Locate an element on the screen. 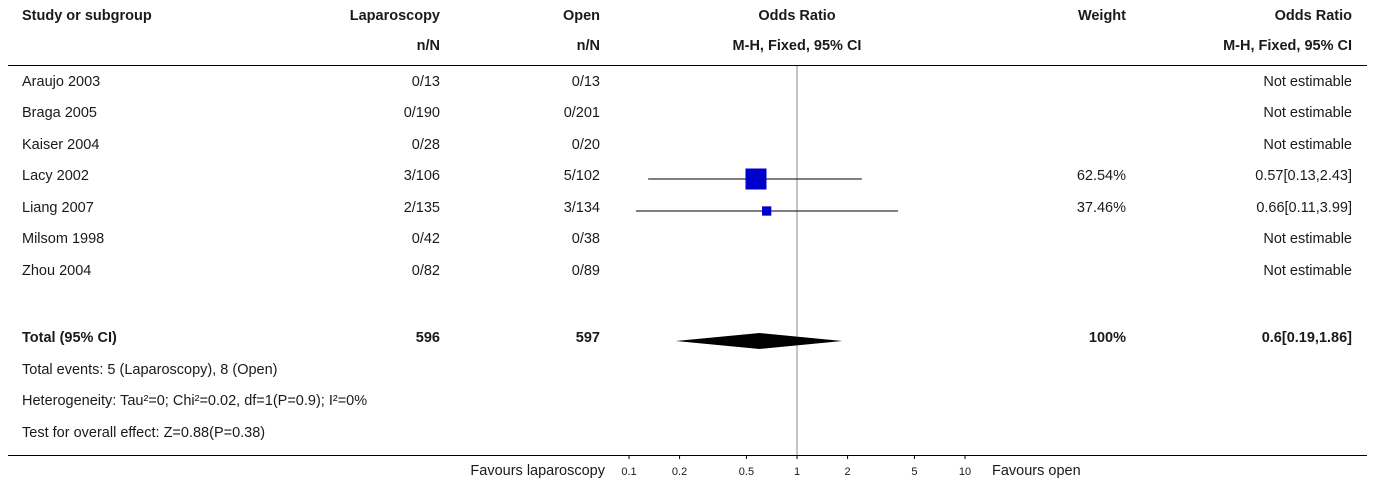 The height and width of the screenshot is (486, 1375). header-experimental-sub: n/N is located at coordinates (428, 46).